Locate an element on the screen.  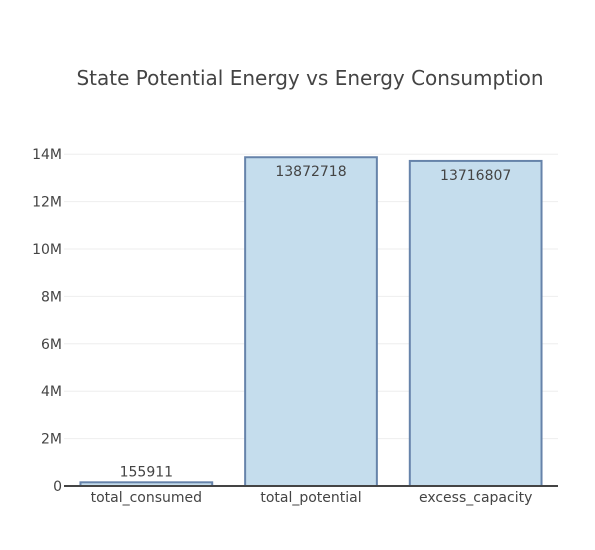
y-tick-label: 4M is located at coordinates (51, 392).